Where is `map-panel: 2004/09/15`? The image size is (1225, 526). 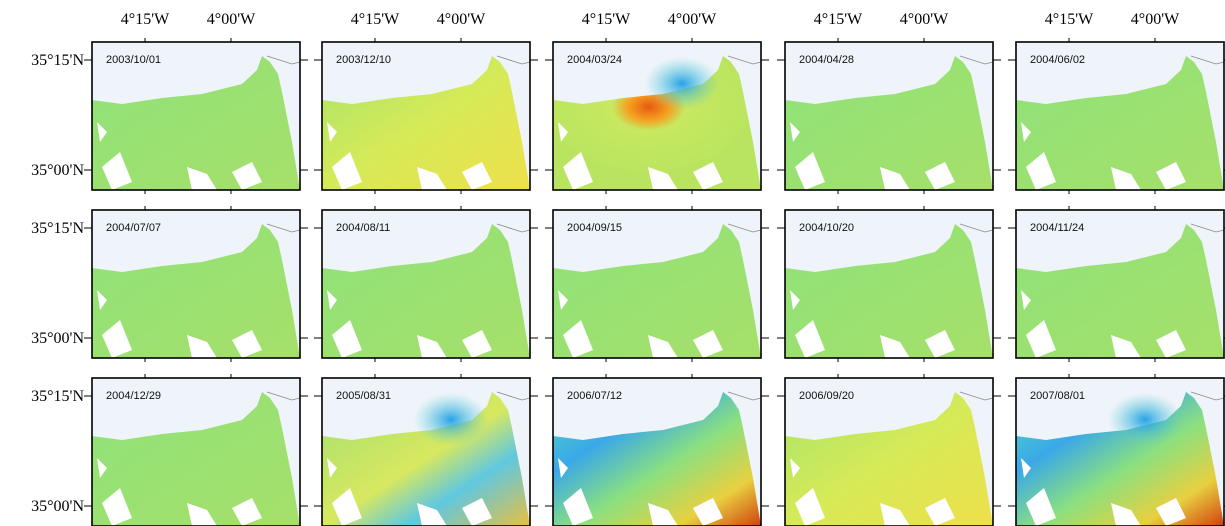 map-panel: 2004/09/15 is located at coordinates (657, 284).